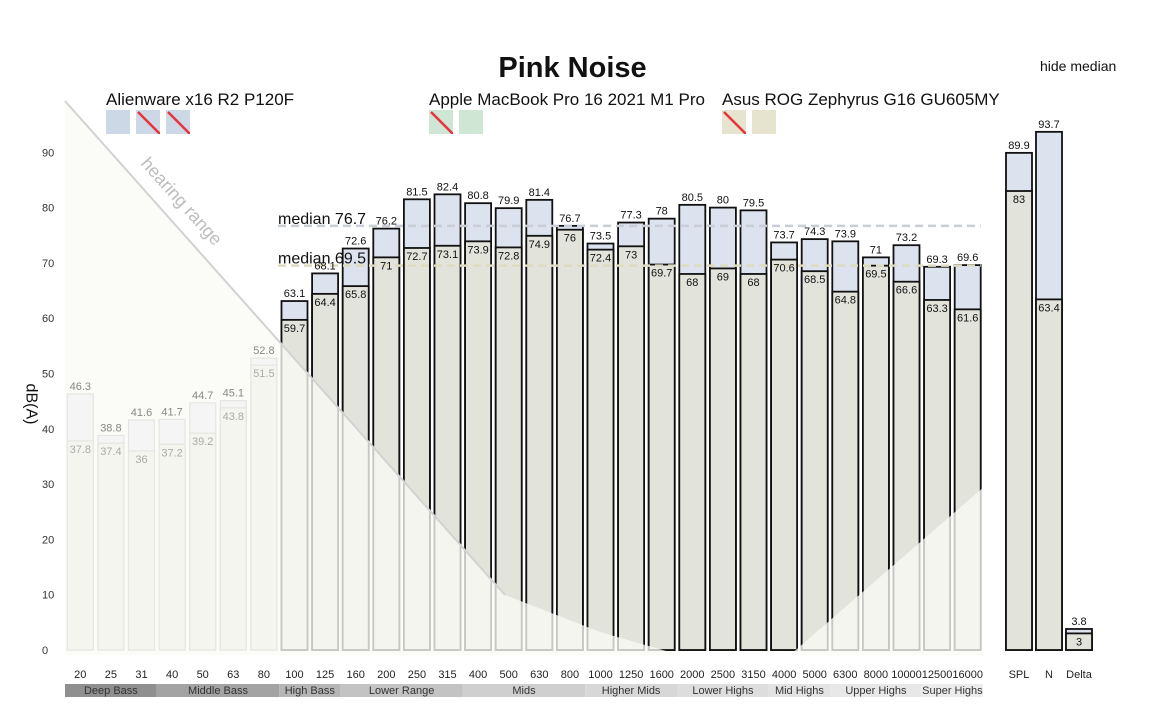  What do you see at coordinates (876, 250) in the screenshot?
I see `bar-label-top: 71` at bounding box center [876, 250].